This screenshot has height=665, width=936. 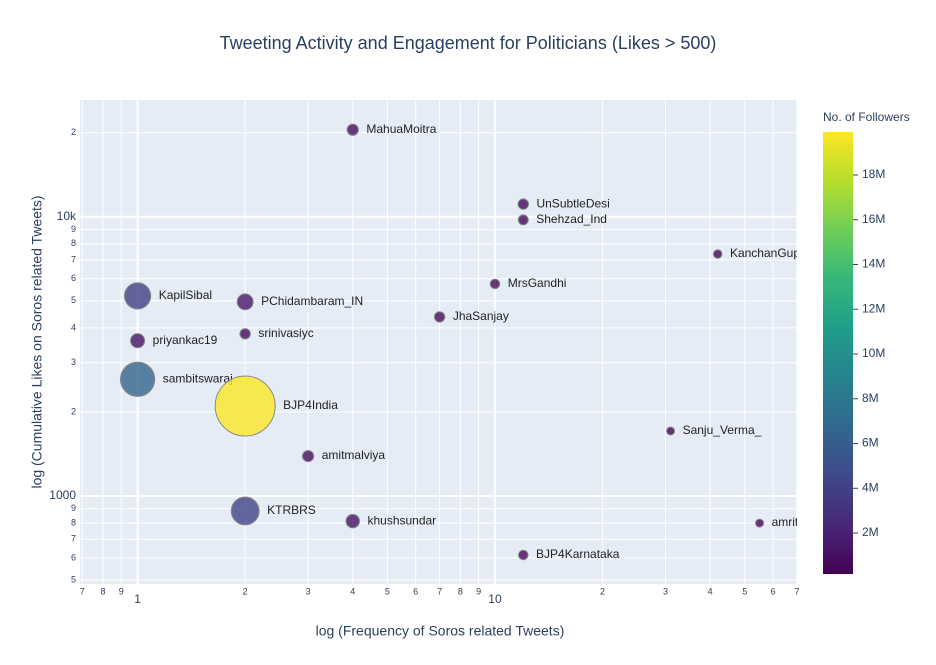 What do you see at coordinates (767, 253) in the screenshot?
I see `point-label: KanchanGupt` at bounding box center [767, 253].